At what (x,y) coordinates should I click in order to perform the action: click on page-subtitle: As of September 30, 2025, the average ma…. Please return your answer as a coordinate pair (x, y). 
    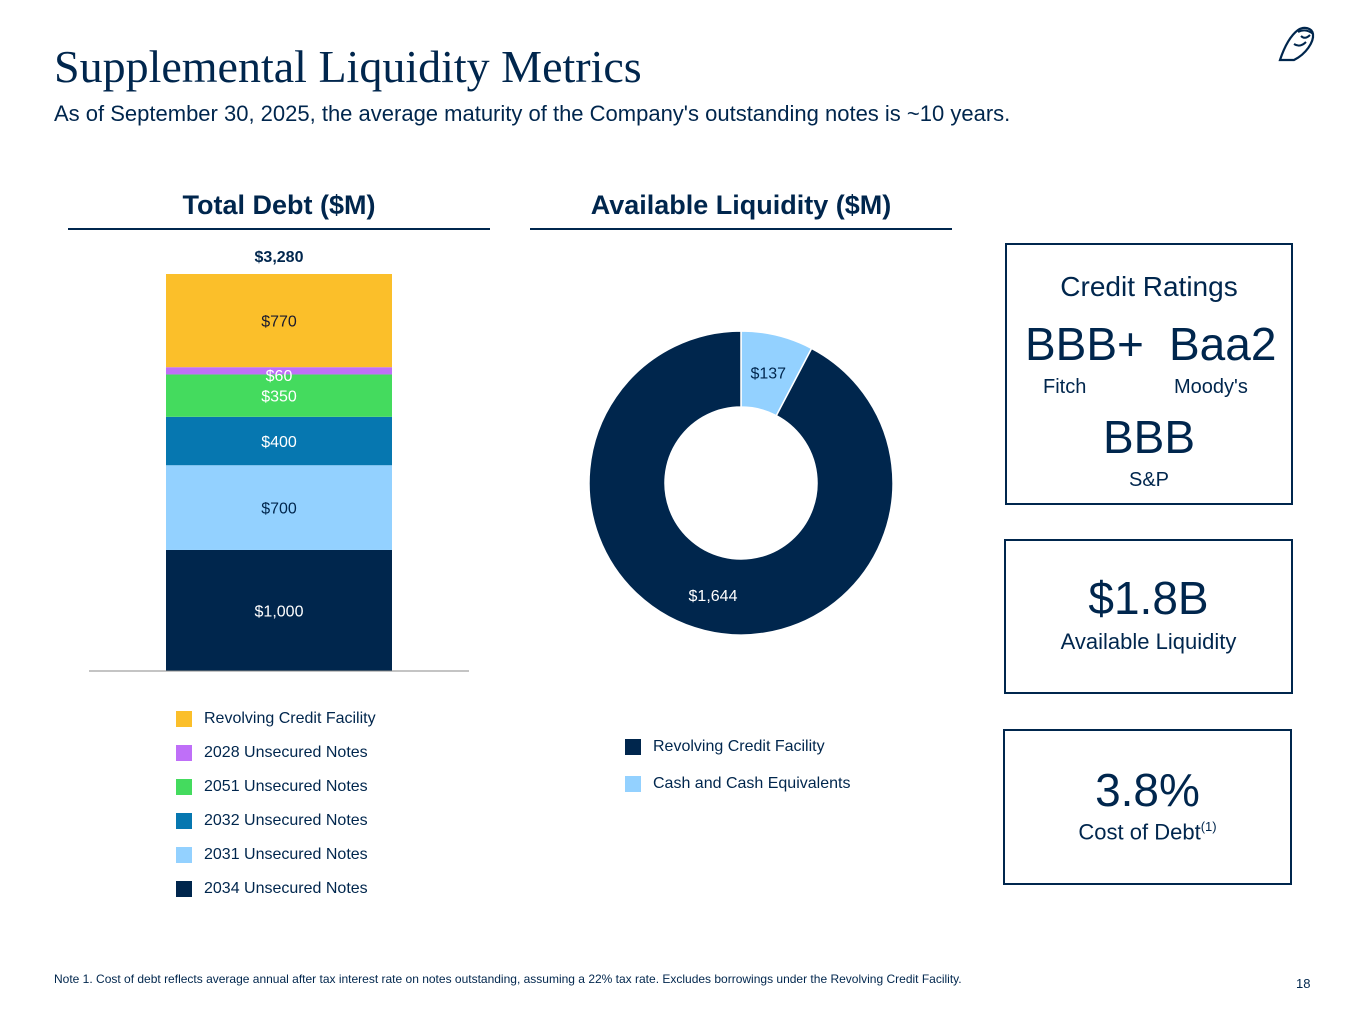
    Looking at the image, I should click on (532, 113).